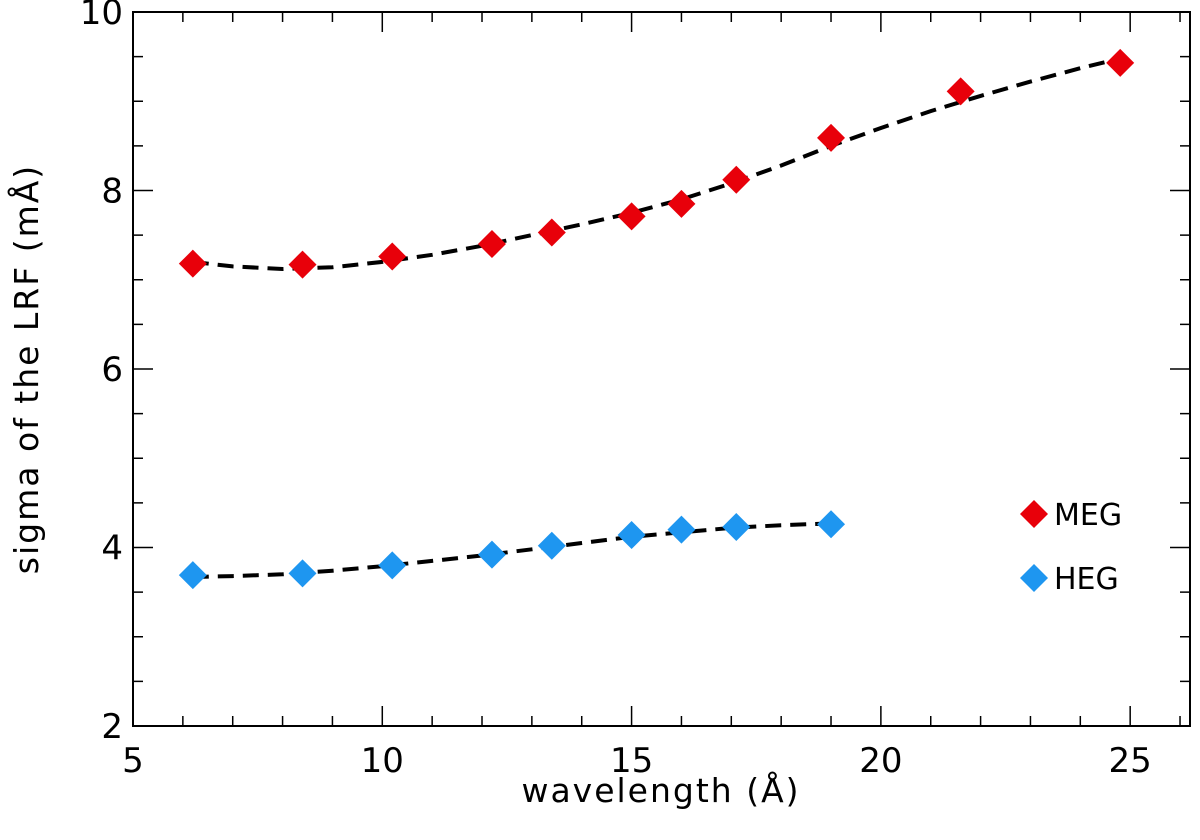 The height and width of the screenshot is (840, 1200). Describe the element at coordinates (112, 192) in the screenshot. I see `y-tick-label: 8` at that location.